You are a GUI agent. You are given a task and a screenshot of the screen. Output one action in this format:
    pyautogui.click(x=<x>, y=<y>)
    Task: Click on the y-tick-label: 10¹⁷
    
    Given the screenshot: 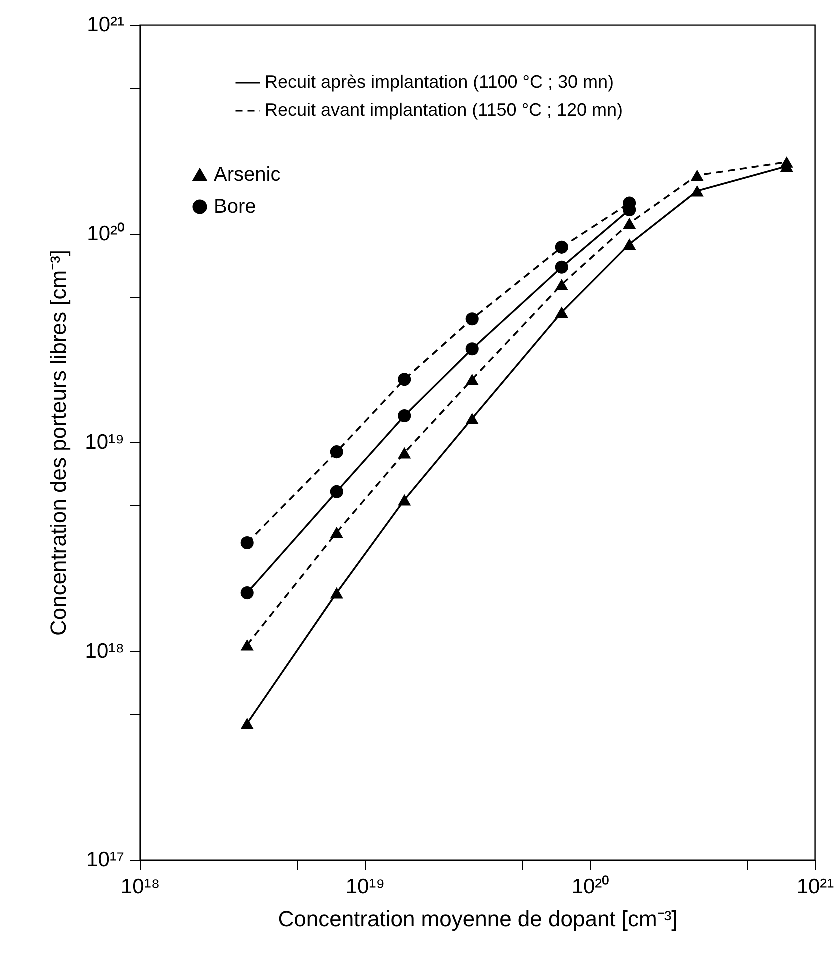 What is the action you would take?
    pyautogui.click(x=105, y=860)
    